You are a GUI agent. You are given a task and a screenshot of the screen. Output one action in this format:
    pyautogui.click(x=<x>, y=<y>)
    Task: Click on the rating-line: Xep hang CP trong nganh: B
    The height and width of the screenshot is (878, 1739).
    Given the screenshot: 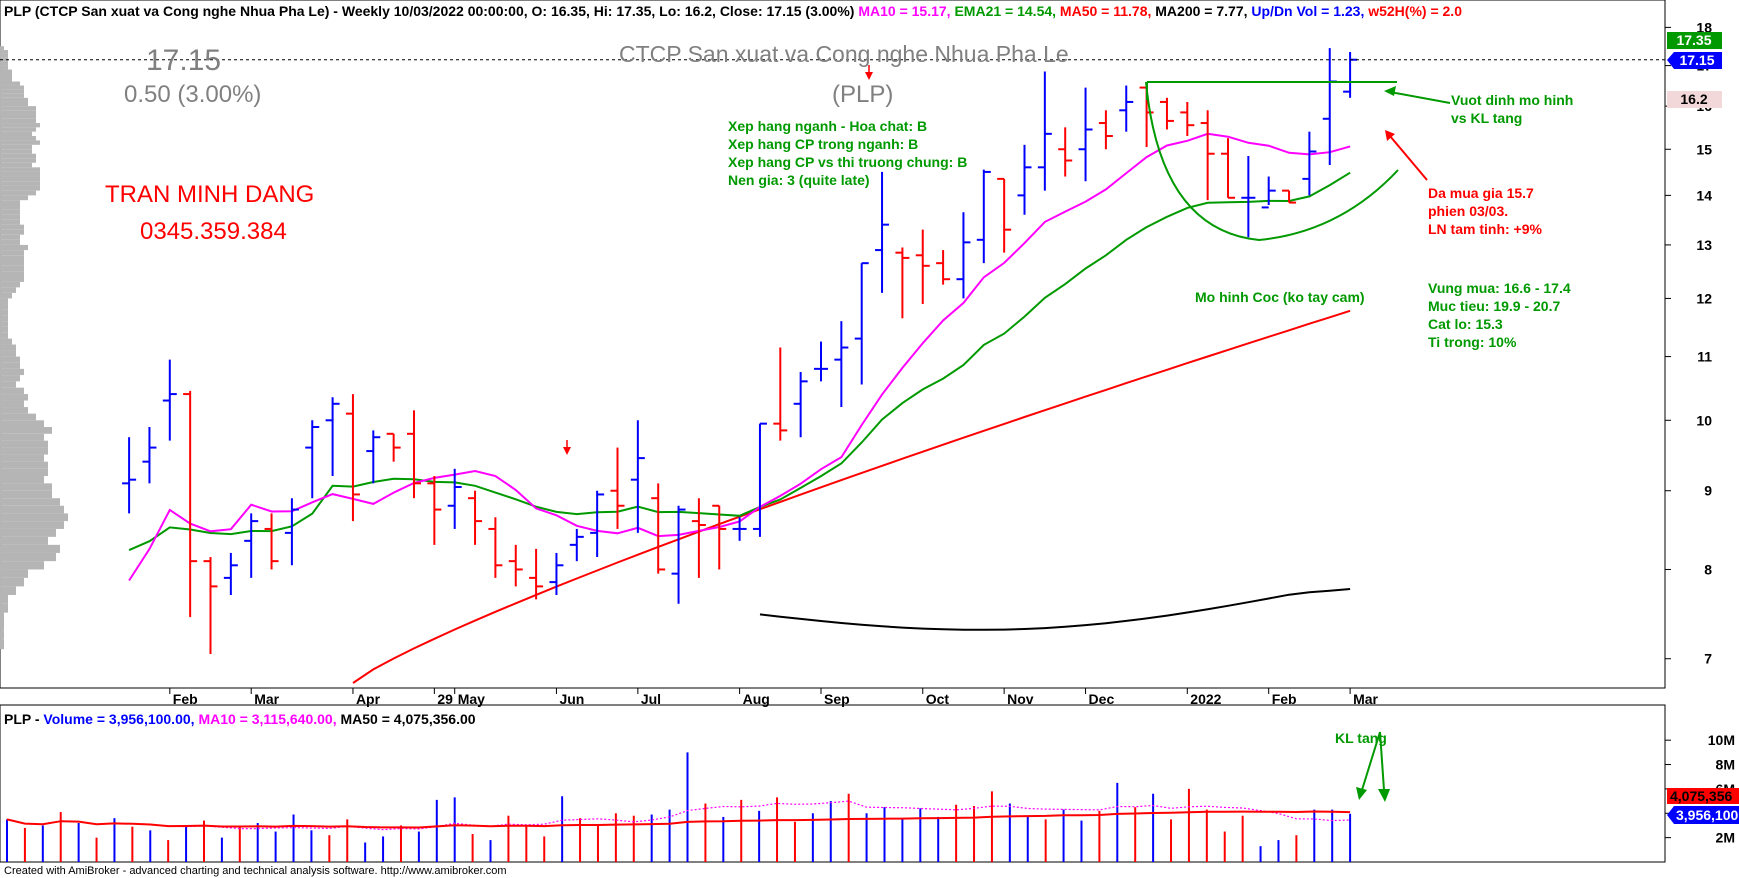 What is the action you would take?
    pyautogui.click(x=823, y=144)
    